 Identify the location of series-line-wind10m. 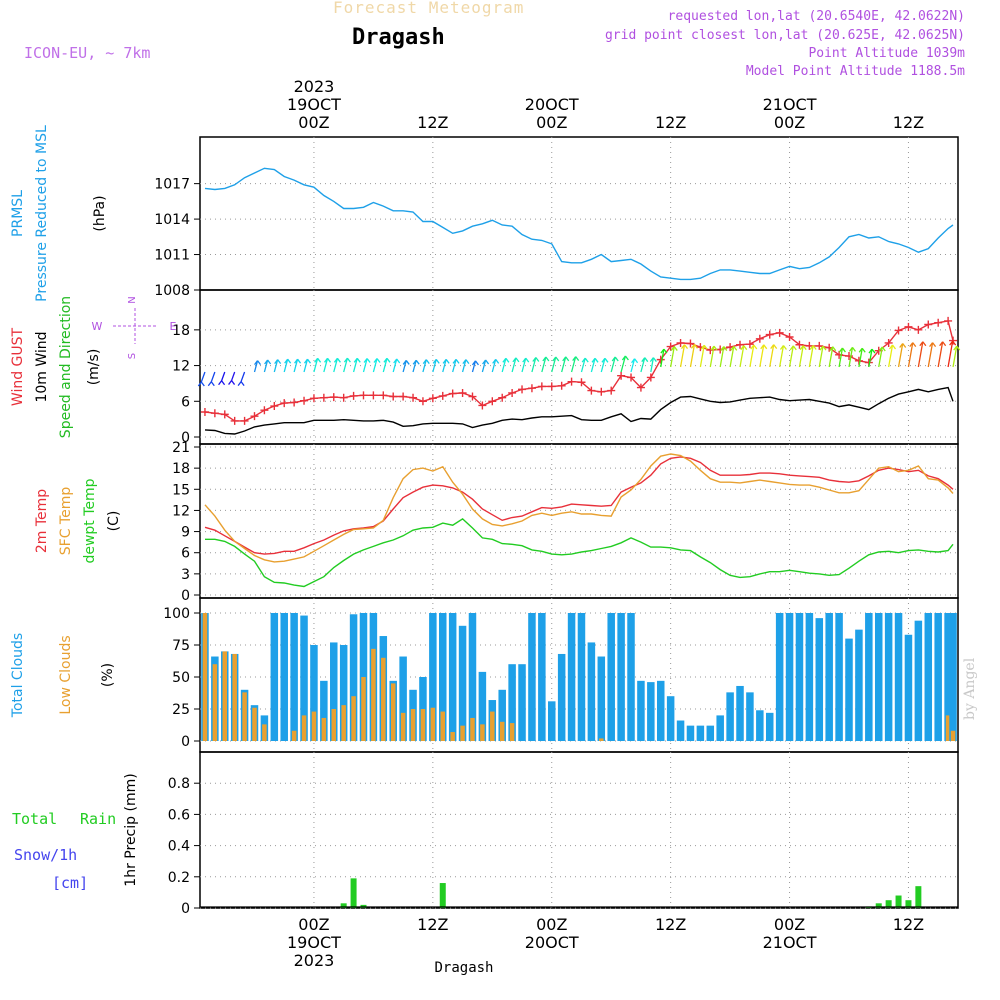
(579, 410).